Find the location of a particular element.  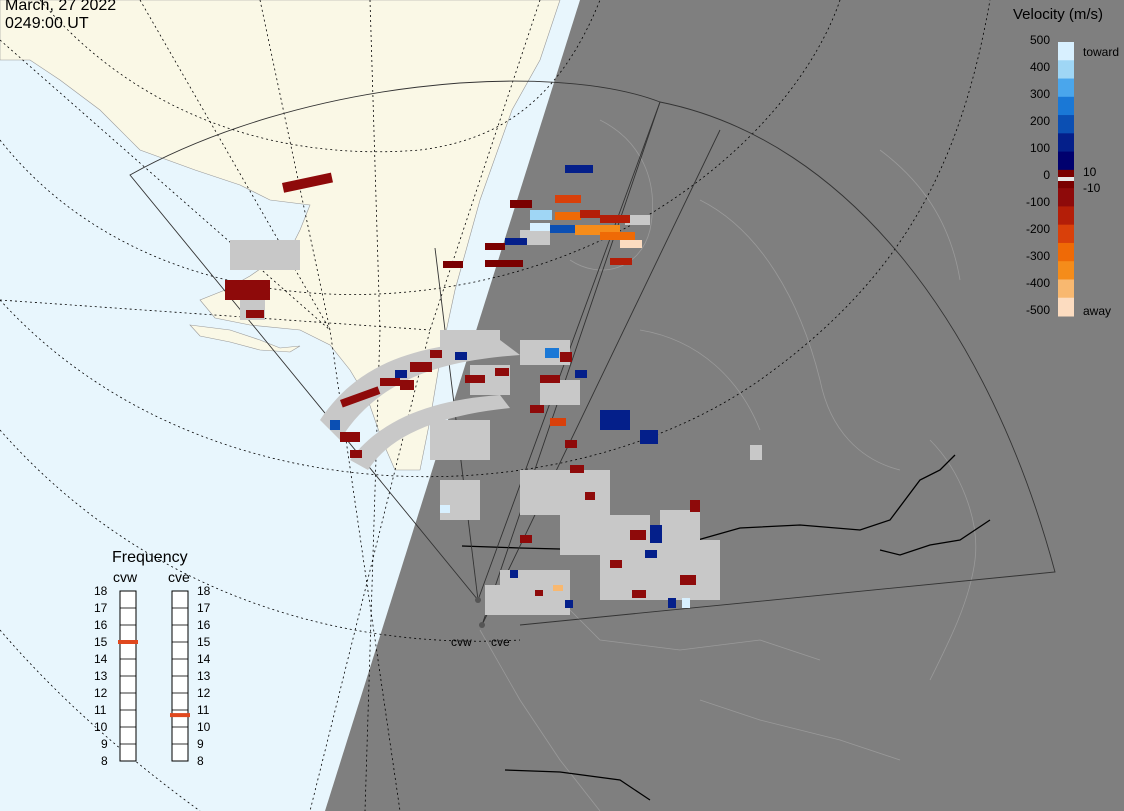

velocity-tick-label: 0 is located at coordinates (1046, 175).